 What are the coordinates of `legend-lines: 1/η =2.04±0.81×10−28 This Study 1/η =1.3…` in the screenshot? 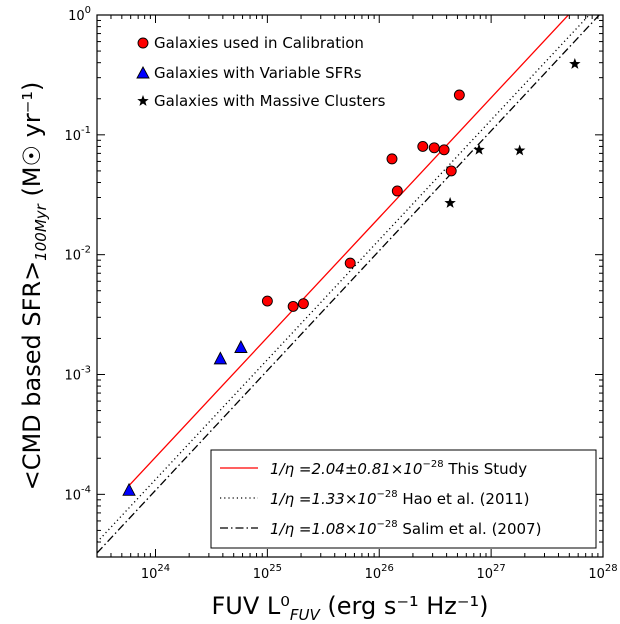 It's located at (403, 499).